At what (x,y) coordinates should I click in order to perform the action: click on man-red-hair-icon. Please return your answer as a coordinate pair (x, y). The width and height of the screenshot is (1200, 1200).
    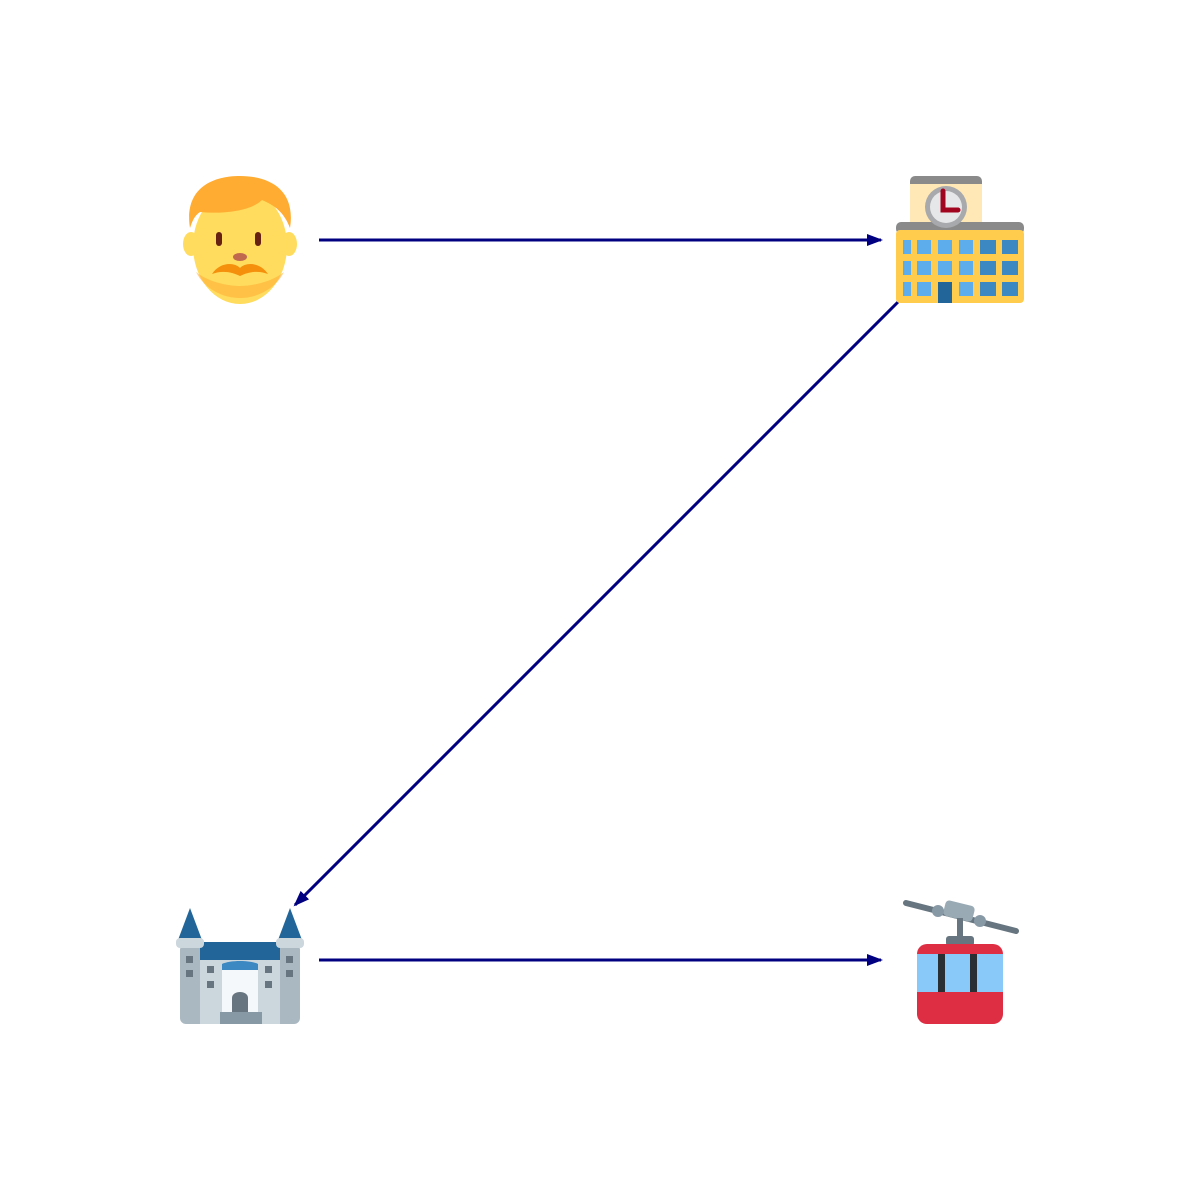
    Looking at the image, I should click on (240, 240).